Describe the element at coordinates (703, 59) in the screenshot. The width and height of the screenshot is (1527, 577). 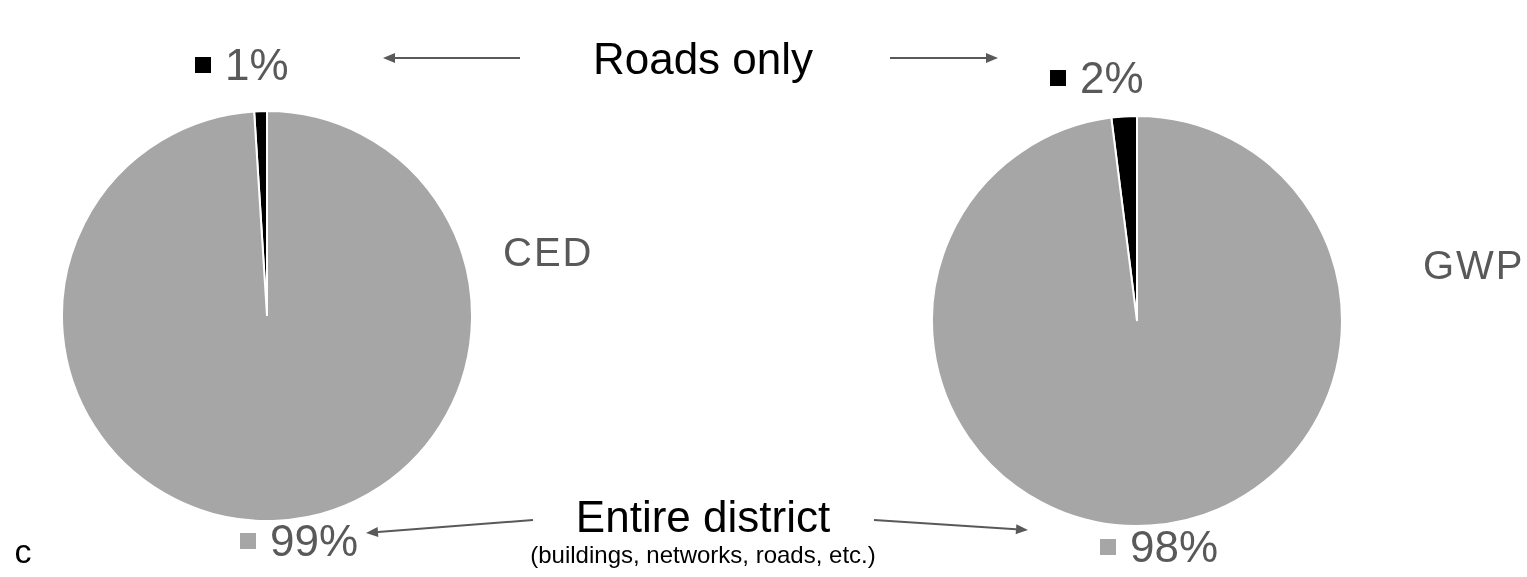
I see `text: Roads only` at that location.